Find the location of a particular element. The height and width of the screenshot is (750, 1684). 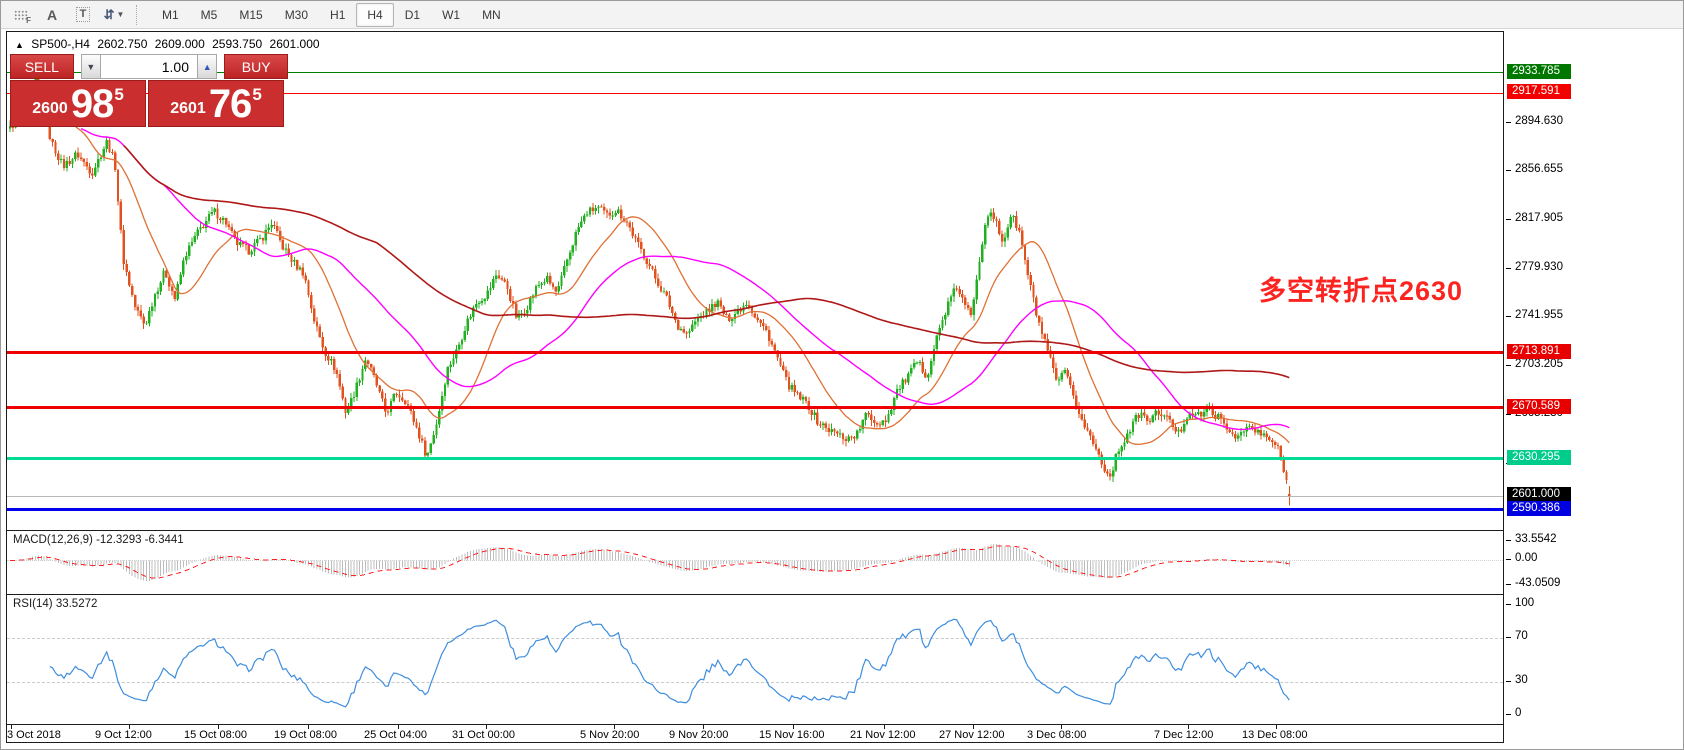

trend-arrow-icon: ▲ is located at coordinates (19, 45).